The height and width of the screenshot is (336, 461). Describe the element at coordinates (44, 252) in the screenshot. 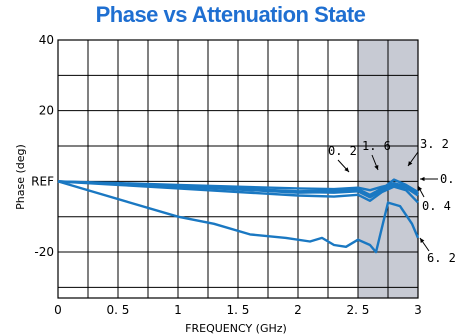

I see `y-tick-label: -20` at that location.